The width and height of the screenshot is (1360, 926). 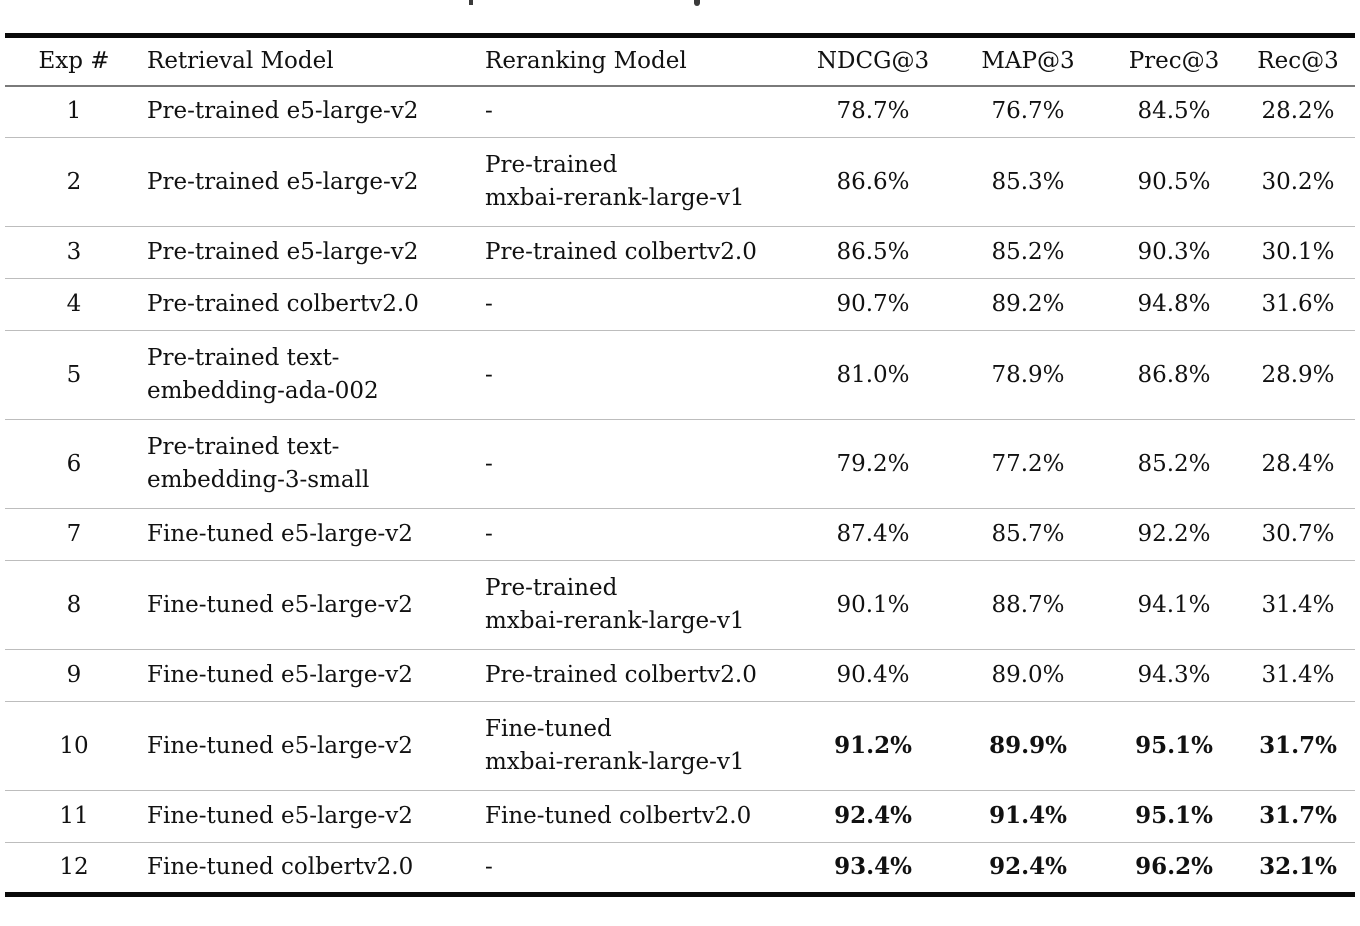 What do you see at coordinates (680, 4) in the screenshot?
I see `caption-descender-fragments` at bounding box center [680, 4].